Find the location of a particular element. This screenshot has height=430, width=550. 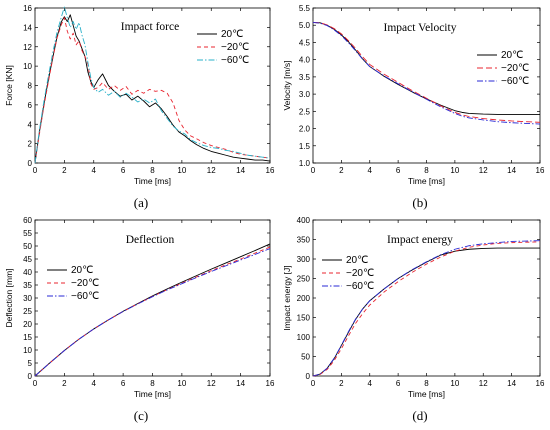

y-axis-title: Deflection [mm] is located at coordinates (9, 297).